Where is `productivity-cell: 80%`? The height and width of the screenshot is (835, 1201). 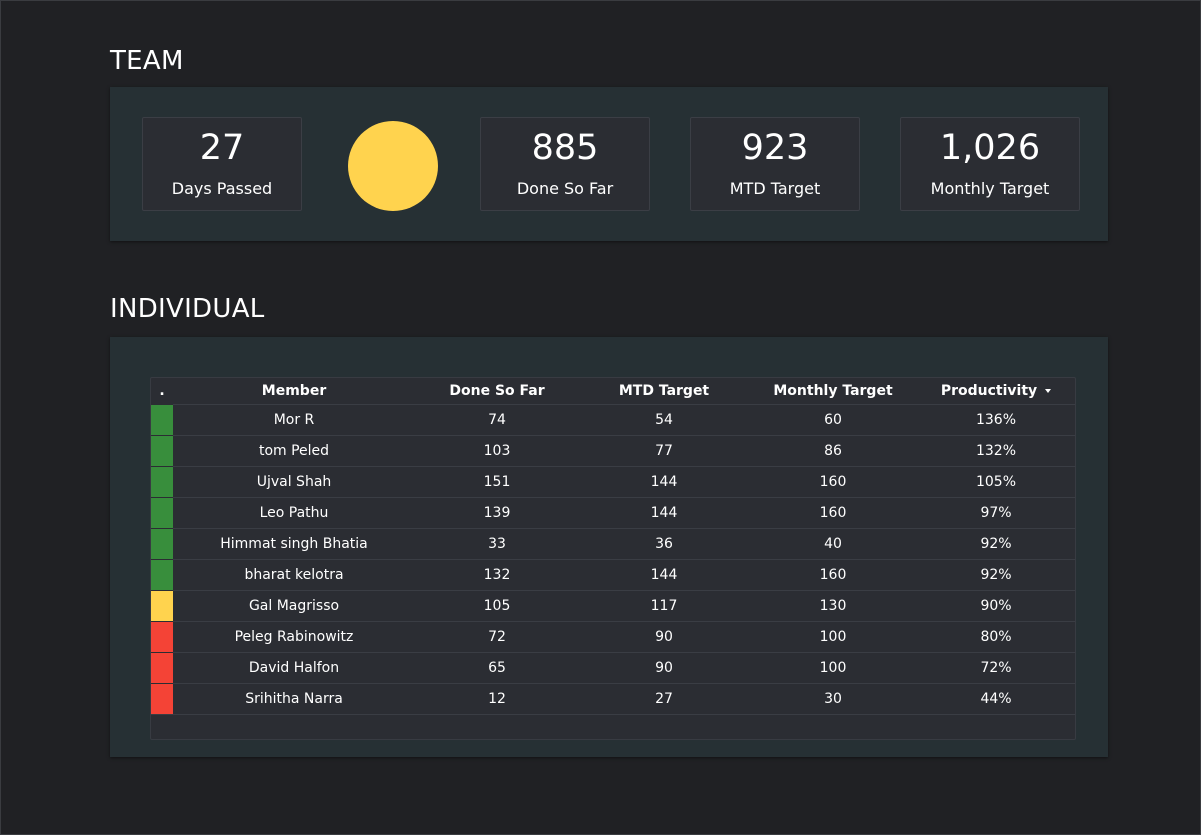 productivity-cell: 80% is located at coordinates (996, 637).